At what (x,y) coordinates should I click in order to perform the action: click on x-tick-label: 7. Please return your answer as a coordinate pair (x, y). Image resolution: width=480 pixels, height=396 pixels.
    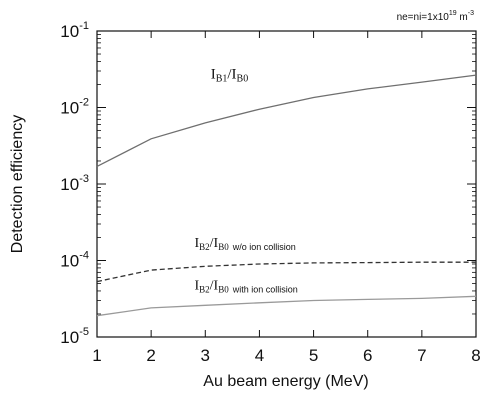
    Looking at the image, I should click on (421, 355).